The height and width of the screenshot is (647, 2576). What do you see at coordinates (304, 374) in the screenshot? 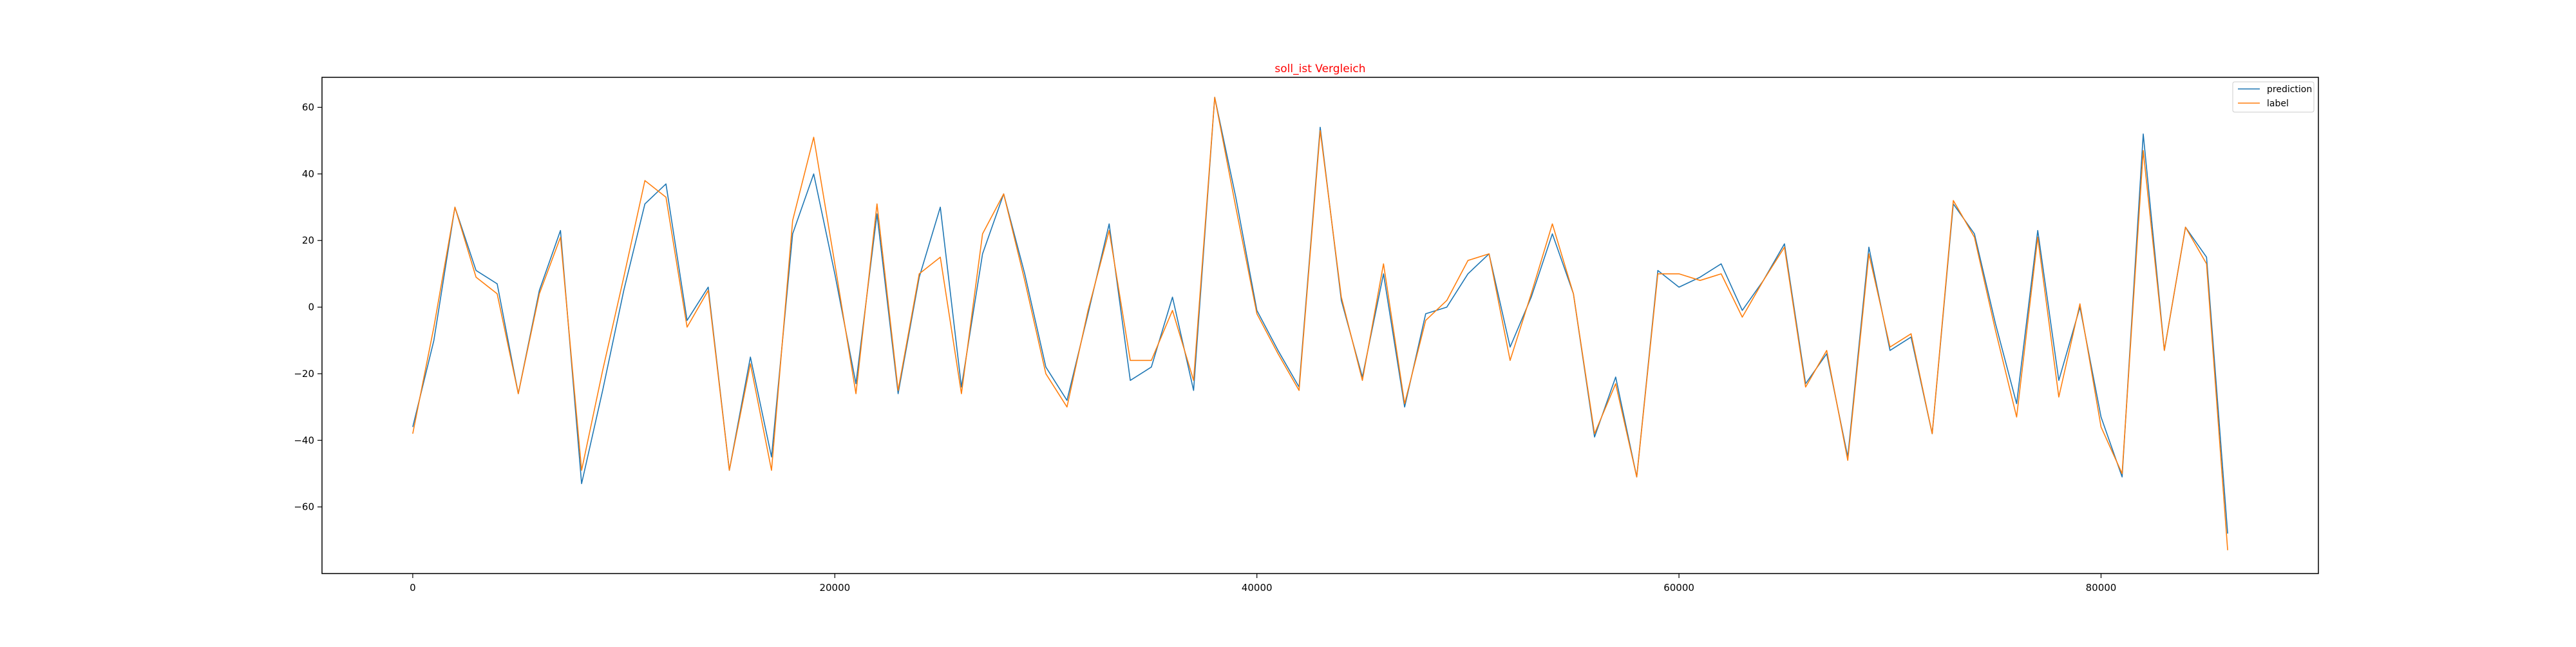
I see `y-tick-label: −20` at bounding box center [304, 374].